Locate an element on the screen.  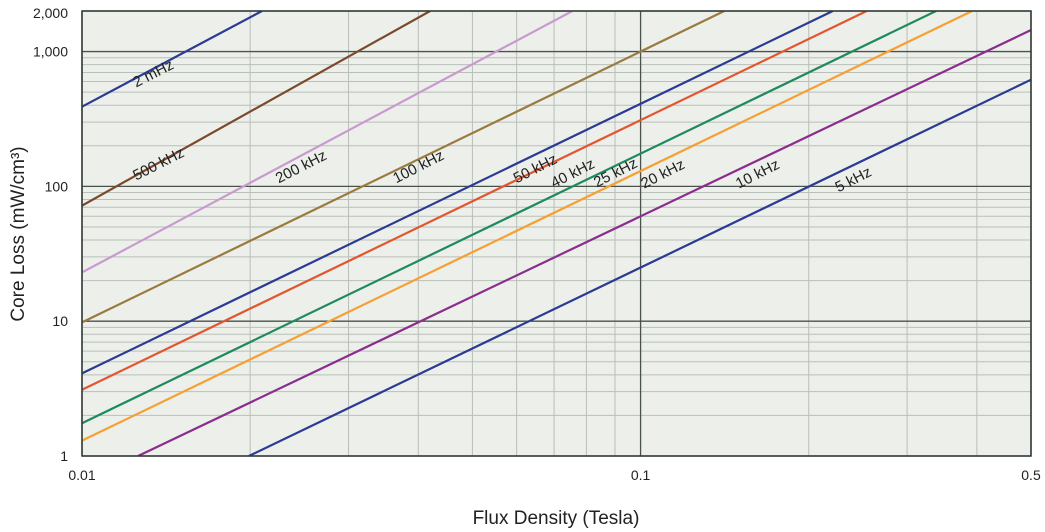
y-axis-title: Core Loss (mW/cm³) is located at coordinates (18, 233).